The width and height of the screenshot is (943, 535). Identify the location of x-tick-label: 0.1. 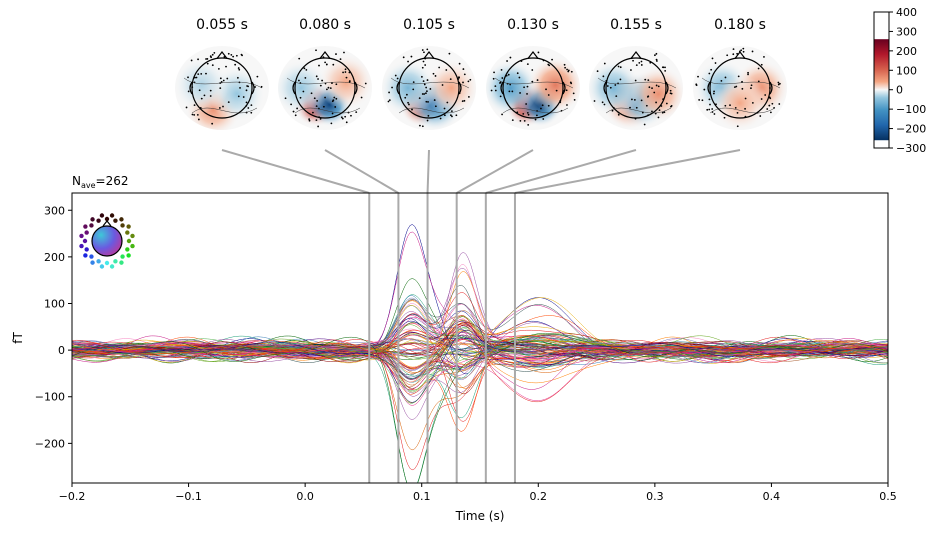
(422, 496).